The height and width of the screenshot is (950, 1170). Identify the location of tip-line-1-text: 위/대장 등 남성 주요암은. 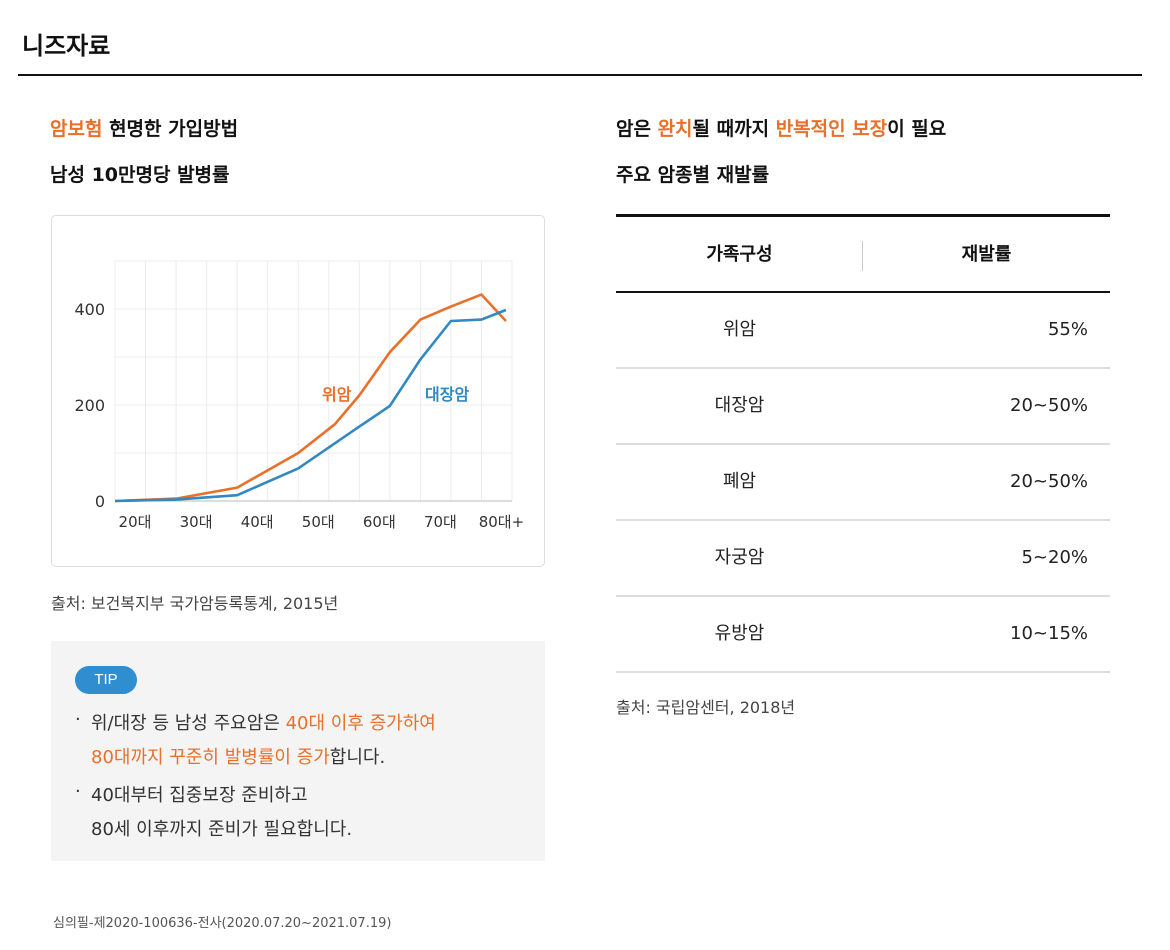
(188, 723).